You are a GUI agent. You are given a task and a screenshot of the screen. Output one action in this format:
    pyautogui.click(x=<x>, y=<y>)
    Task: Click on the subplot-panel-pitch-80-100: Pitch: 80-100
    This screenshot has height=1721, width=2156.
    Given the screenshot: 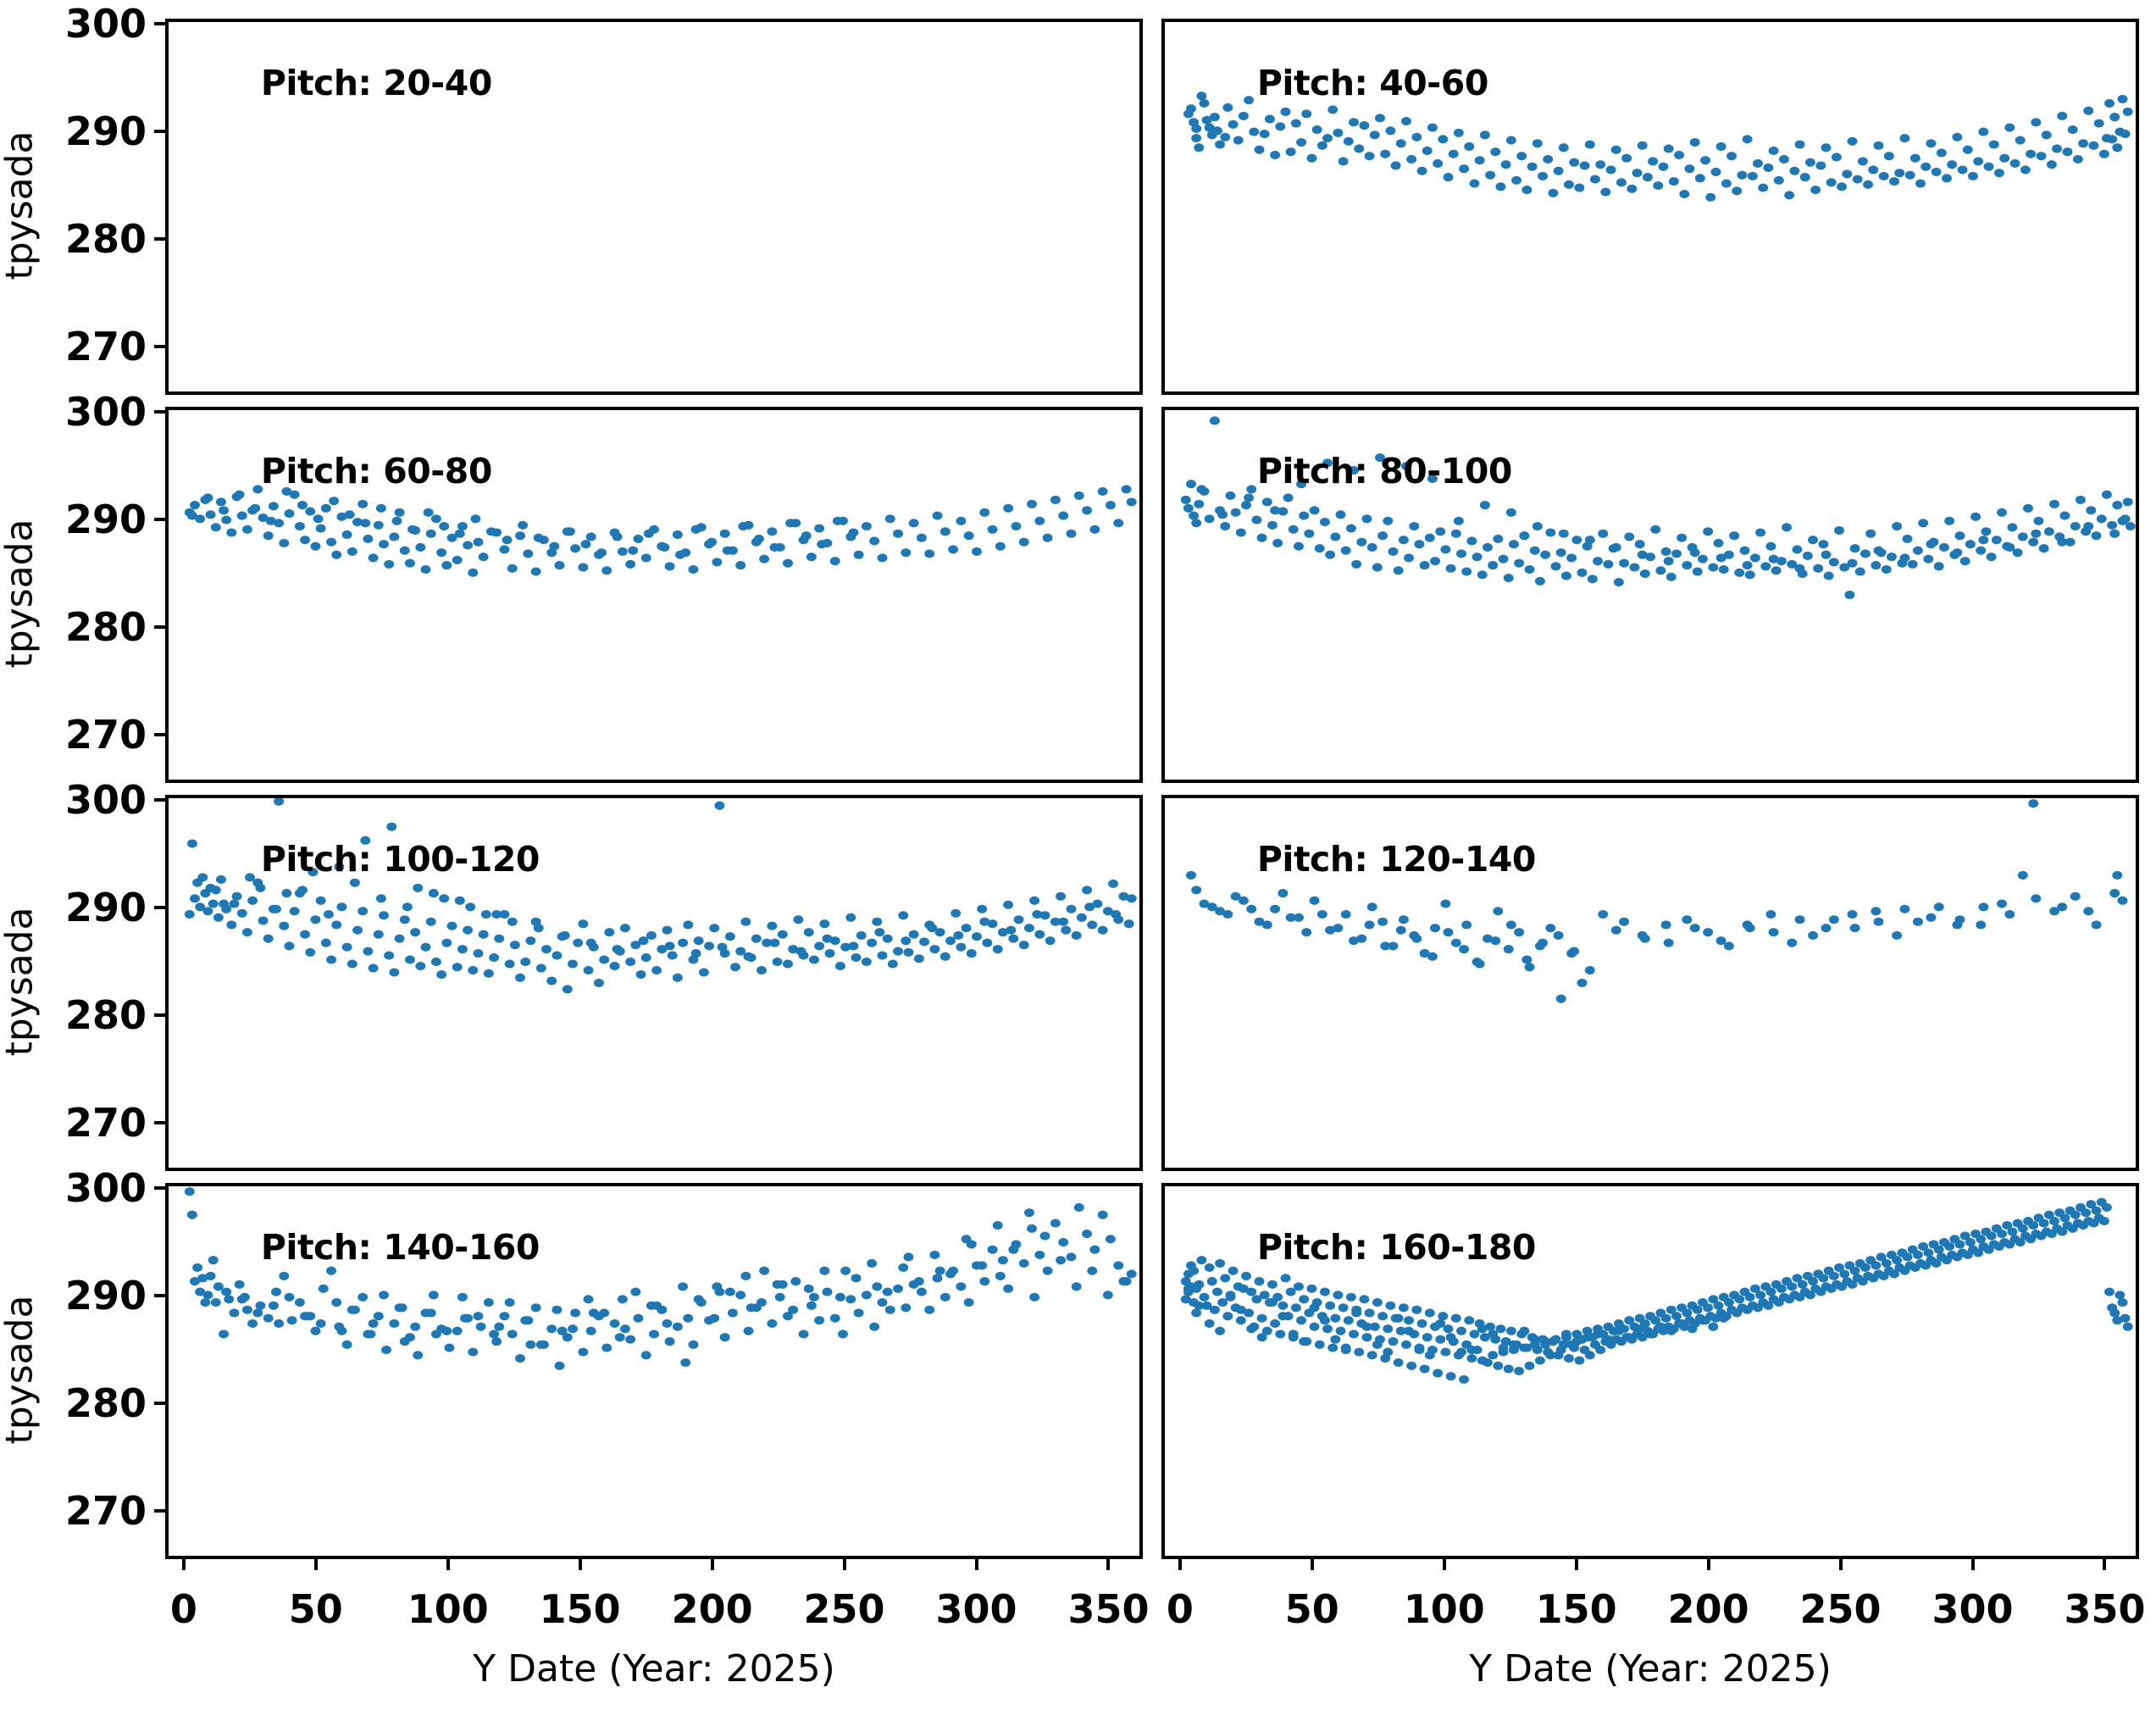 What is the action you would take?
    pyautogui.click(x=1650, y=595)
    